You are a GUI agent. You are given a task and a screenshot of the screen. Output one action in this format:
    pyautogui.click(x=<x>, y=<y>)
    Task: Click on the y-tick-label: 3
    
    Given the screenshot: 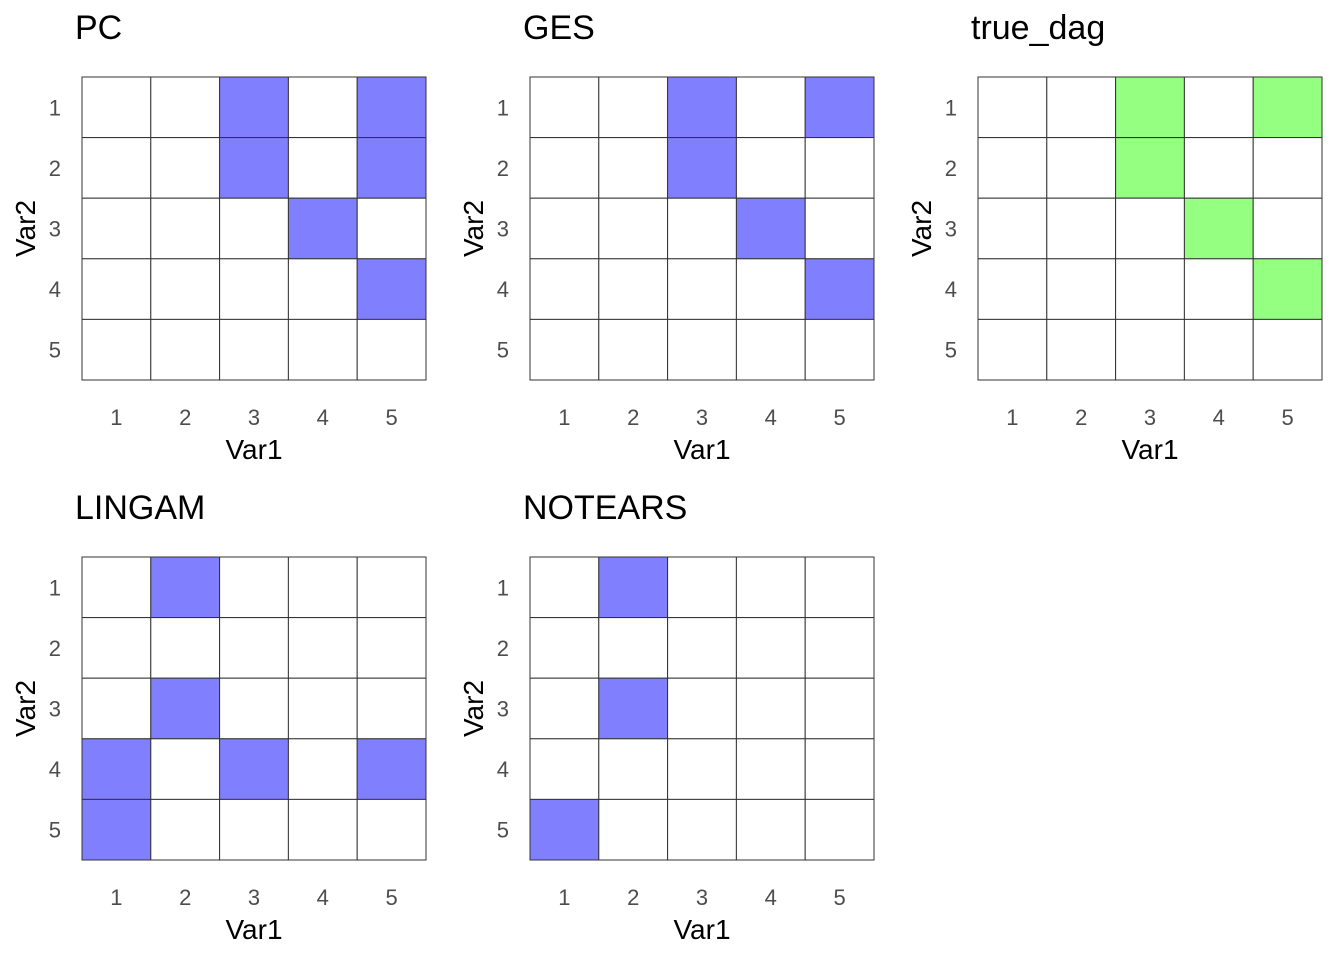 What is the action you would take?
    pyautogui.click(x=55, y=709)
    